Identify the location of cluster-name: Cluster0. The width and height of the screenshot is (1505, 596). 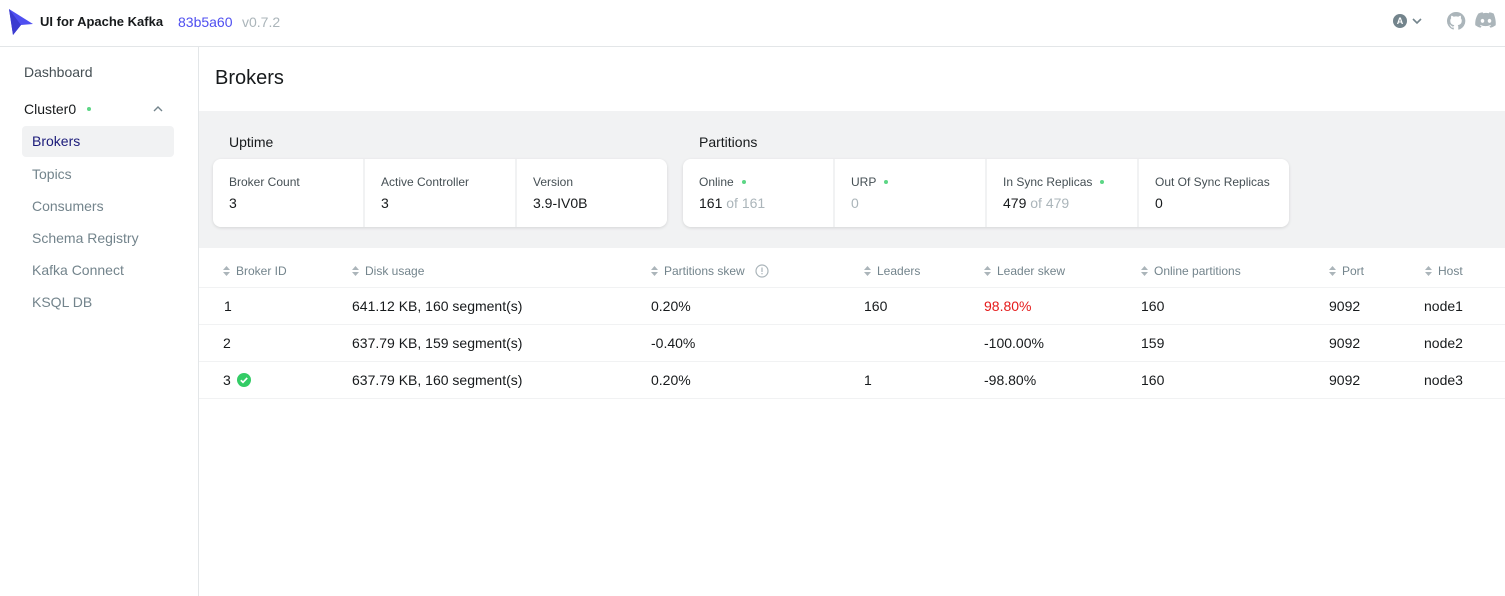
(50, 109).